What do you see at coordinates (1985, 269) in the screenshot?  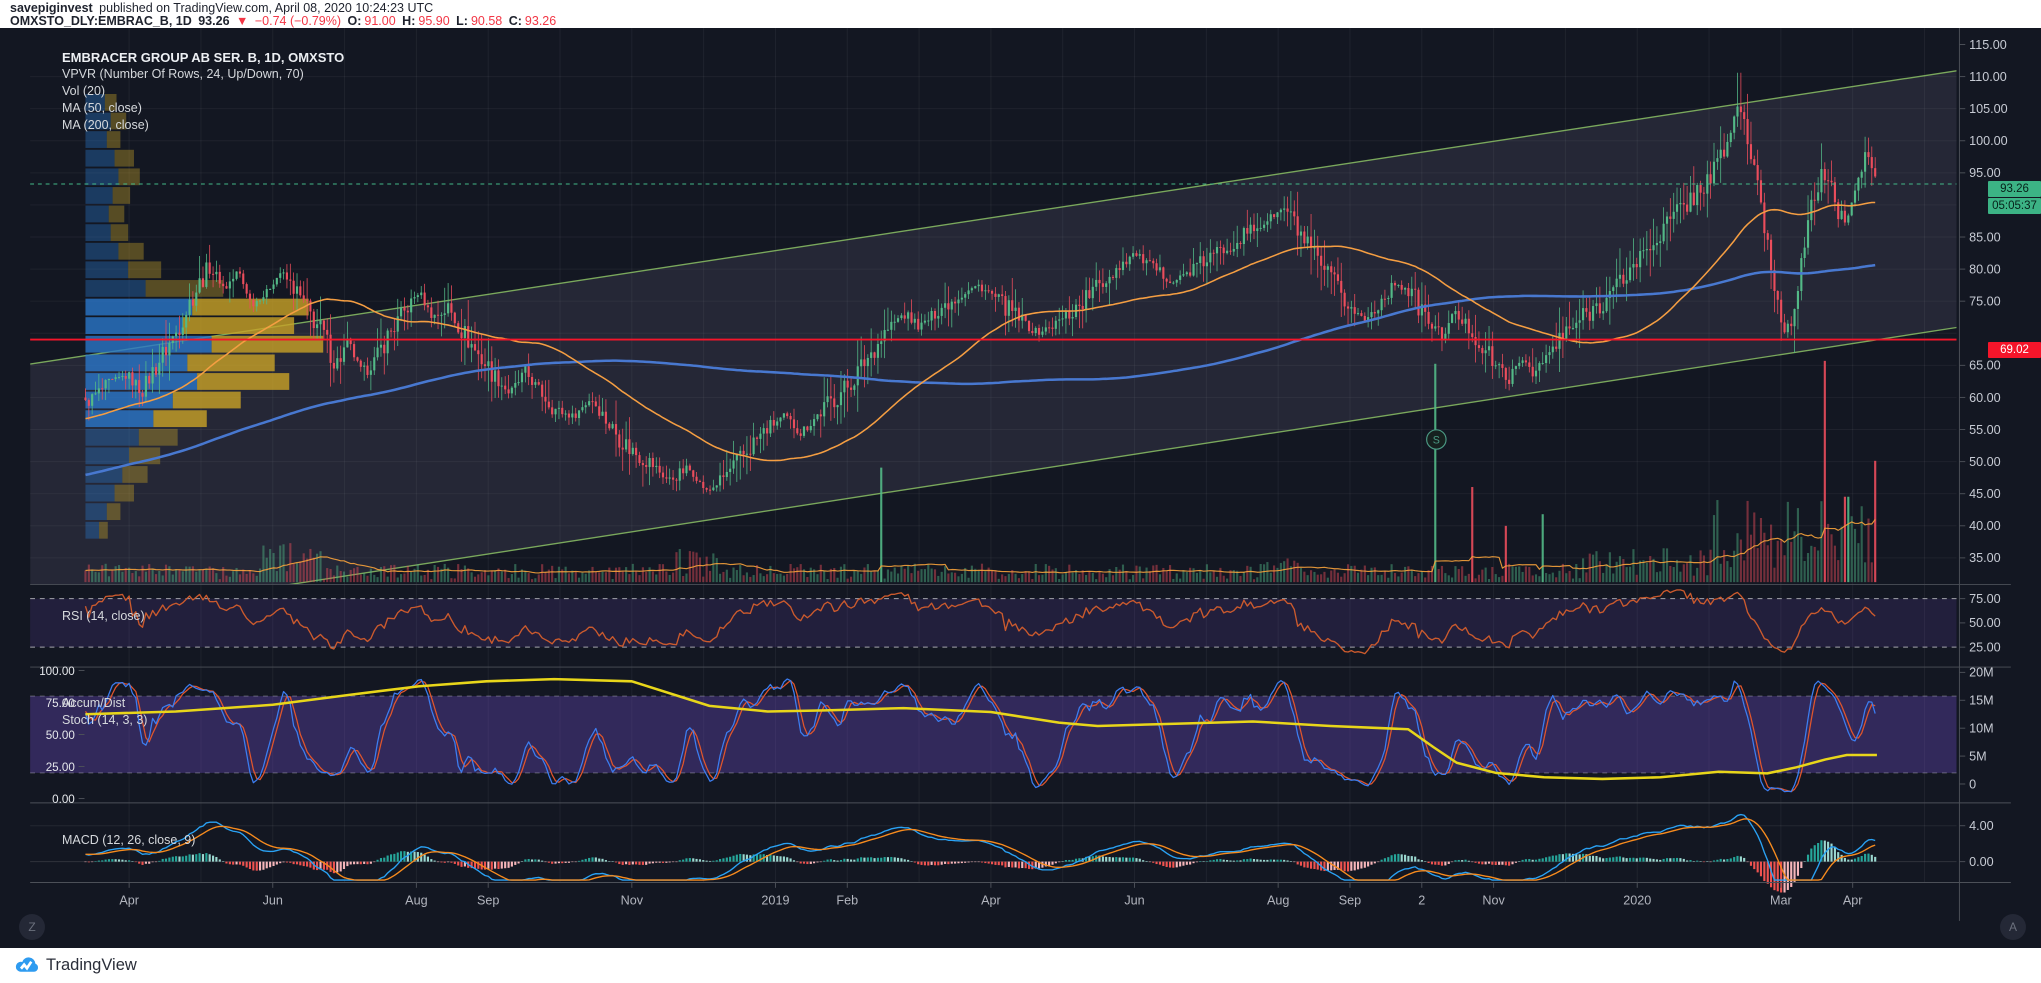 I see `svg-text: 80.00` at bounding box center [1985, 269].